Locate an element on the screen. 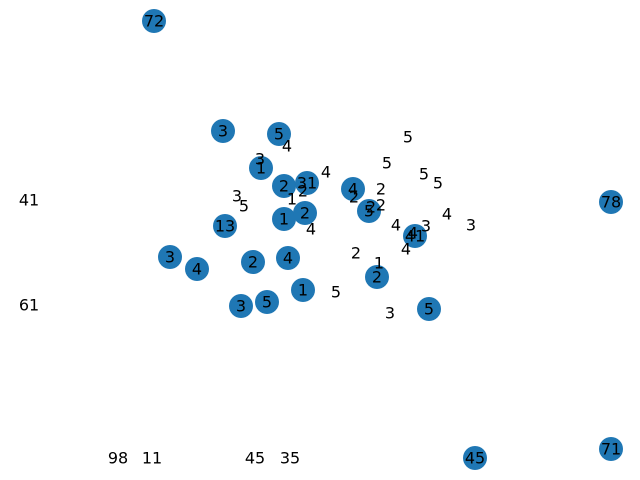 The width and height of the screenshot is (640, 480). graph-node: 13 is located at coordinates (225, 226).